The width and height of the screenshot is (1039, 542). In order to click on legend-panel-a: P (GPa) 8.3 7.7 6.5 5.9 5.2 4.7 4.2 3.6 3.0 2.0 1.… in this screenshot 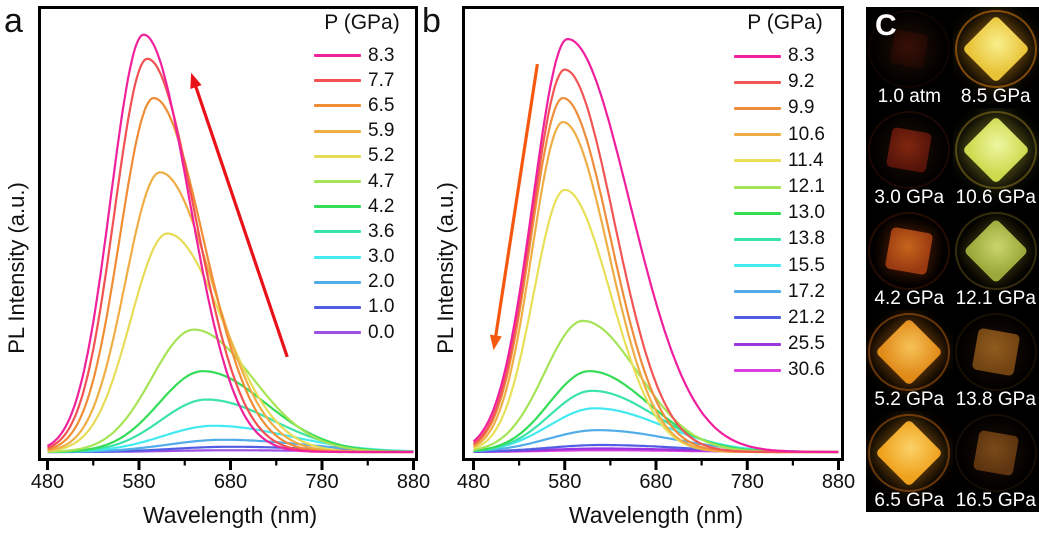, I will do `click(362, 176)`.